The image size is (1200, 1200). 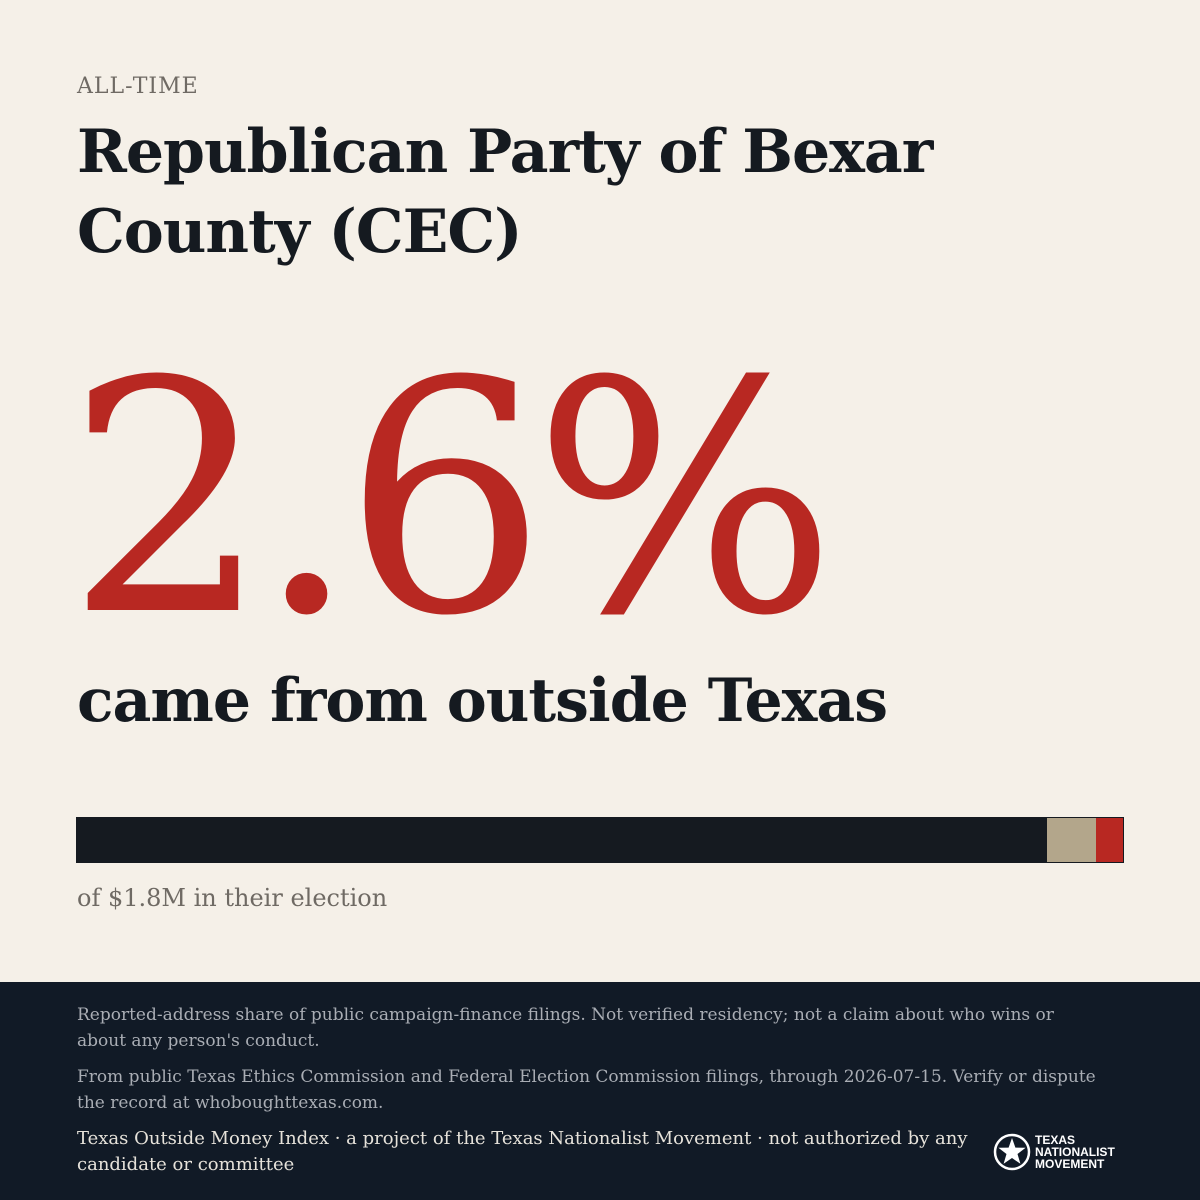 I want to click on period-label: ALL-TIME, so click(x=138, y=86).